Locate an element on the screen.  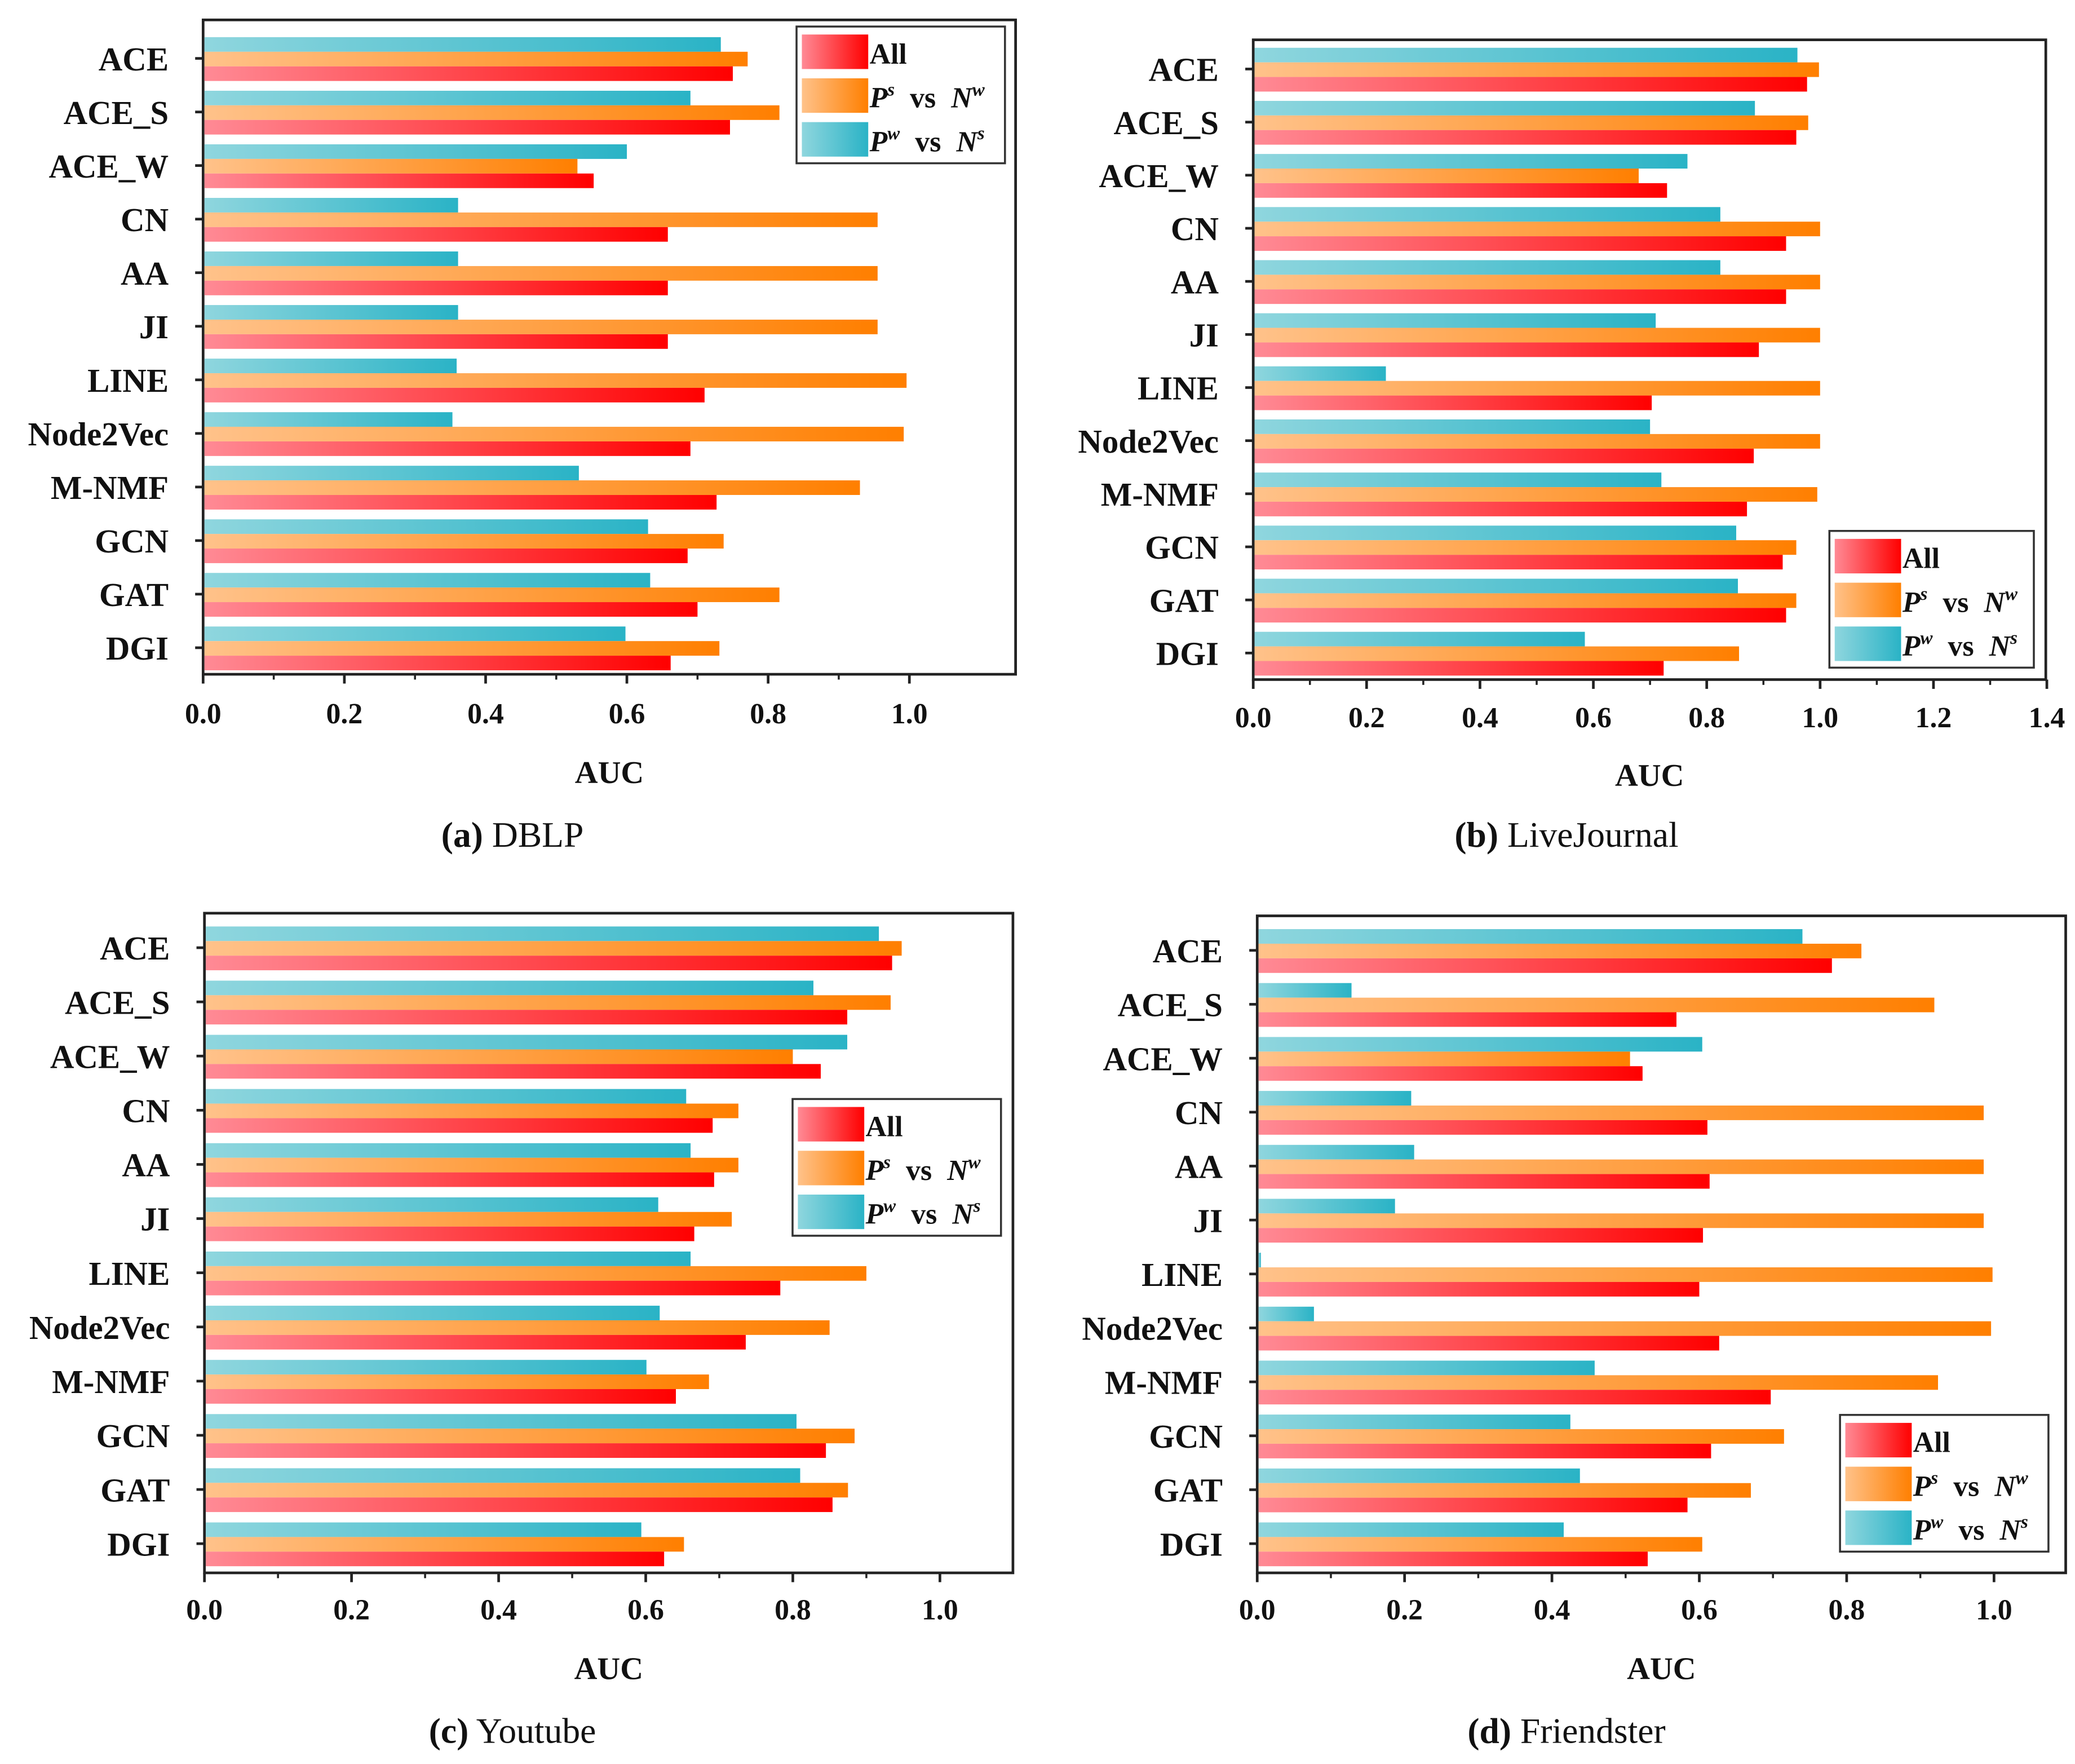
category-label: M-NMF is located at coordinates (111, 1382).